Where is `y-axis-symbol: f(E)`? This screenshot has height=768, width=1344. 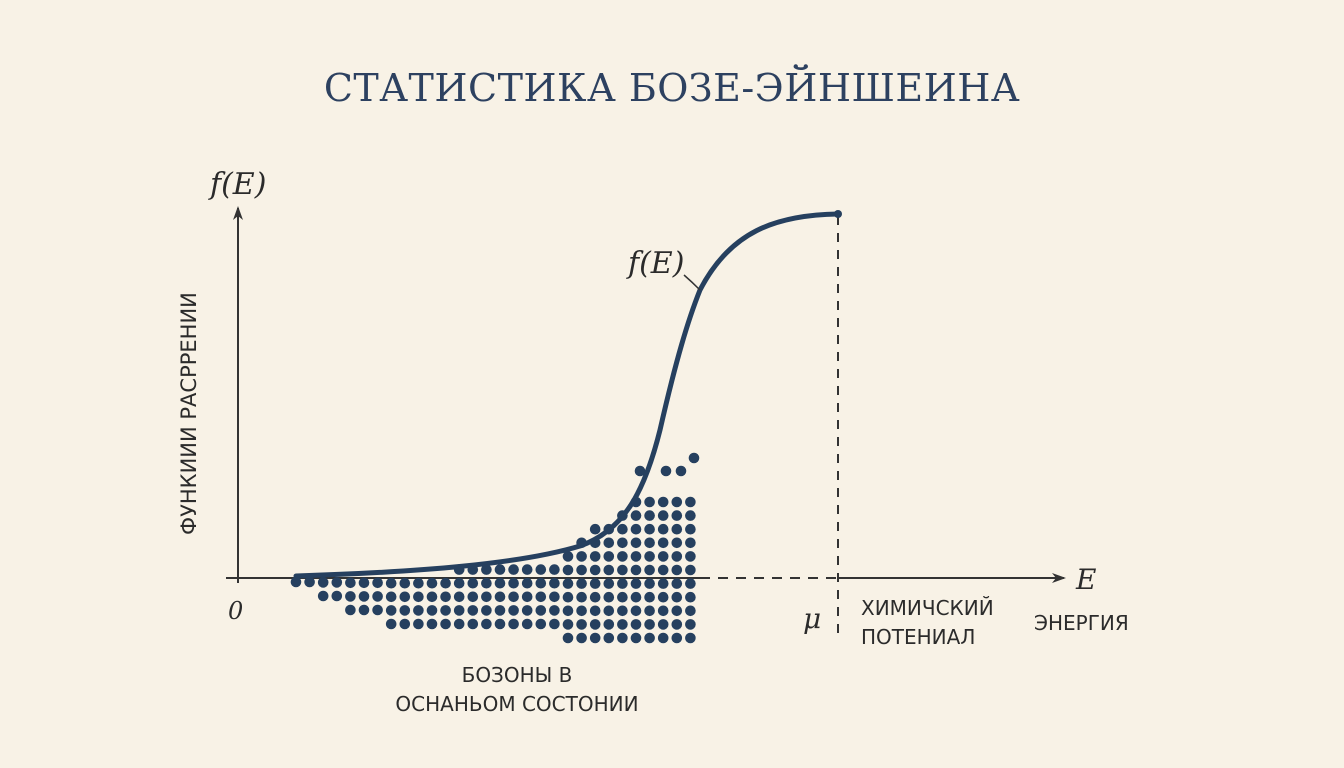 y-axis-symbol: f(E) is located at coordinates (237, 184).